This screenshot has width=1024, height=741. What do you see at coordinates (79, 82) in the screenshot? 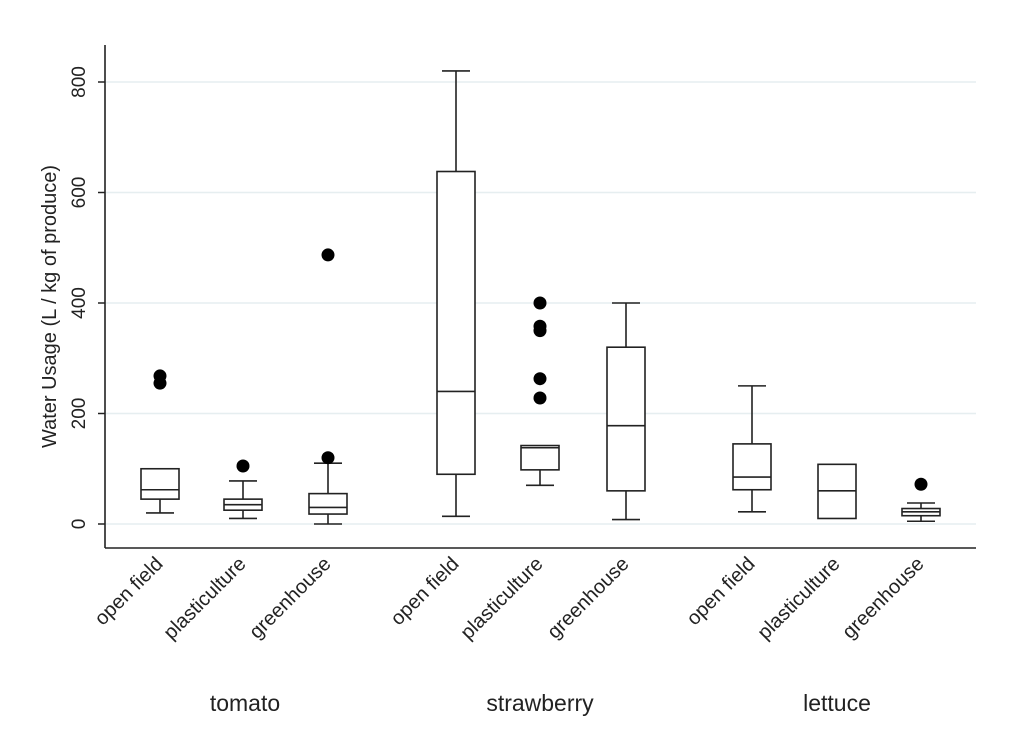
I see `y-tick-label: 800` at bounding box center [79, 82].